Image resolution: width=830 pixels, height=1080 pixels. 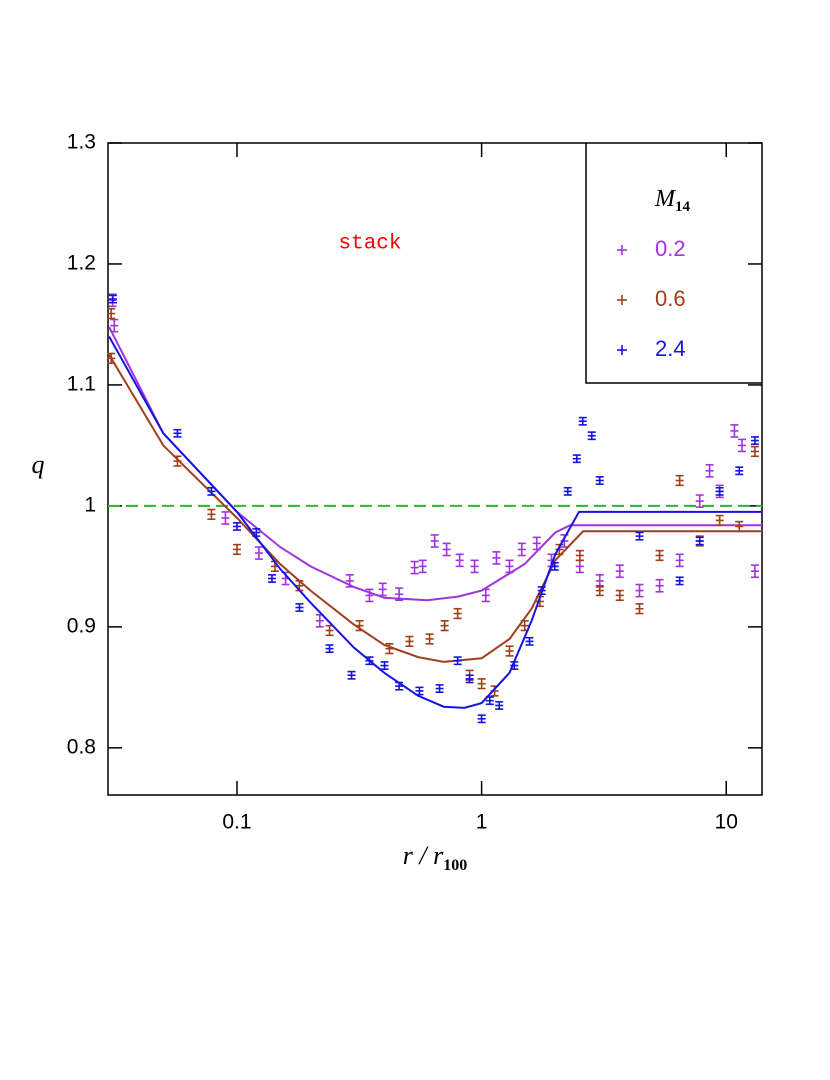 What do you see at coordinates (81, 383) in the screenshot?
I see `y-tick-label: 1.1` at bounding box center [81, 383].